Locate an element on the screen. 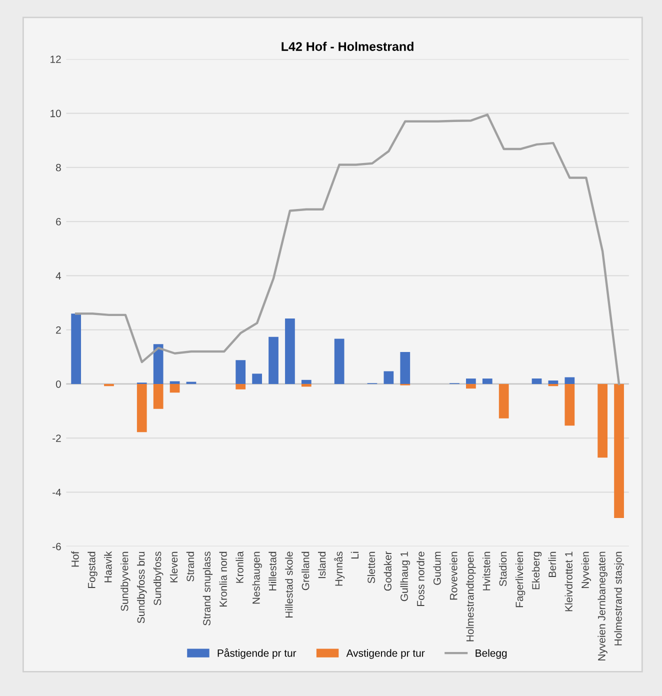 The image size is (662, 696). legend-label: Belegg is located at coordinates (491, 654).